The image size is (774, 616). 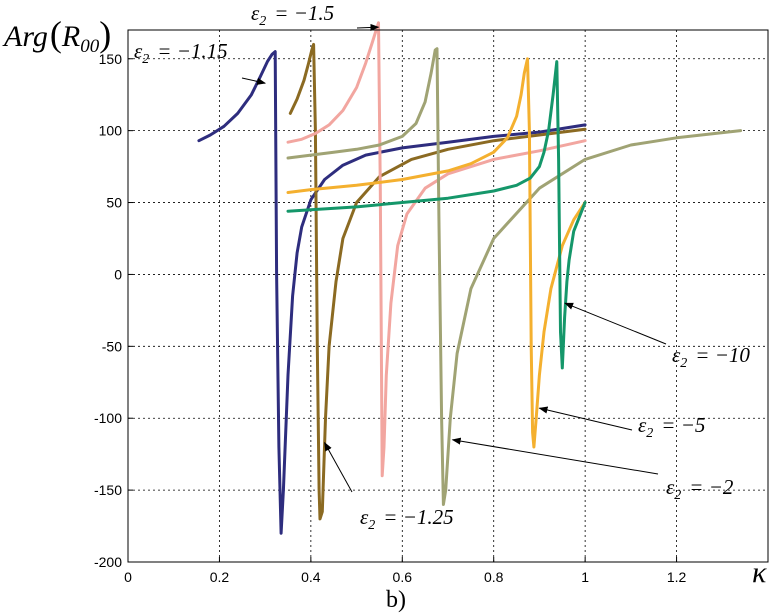 I want to click on annotation-5: ε2 = −2, so click(x=592, y=470).